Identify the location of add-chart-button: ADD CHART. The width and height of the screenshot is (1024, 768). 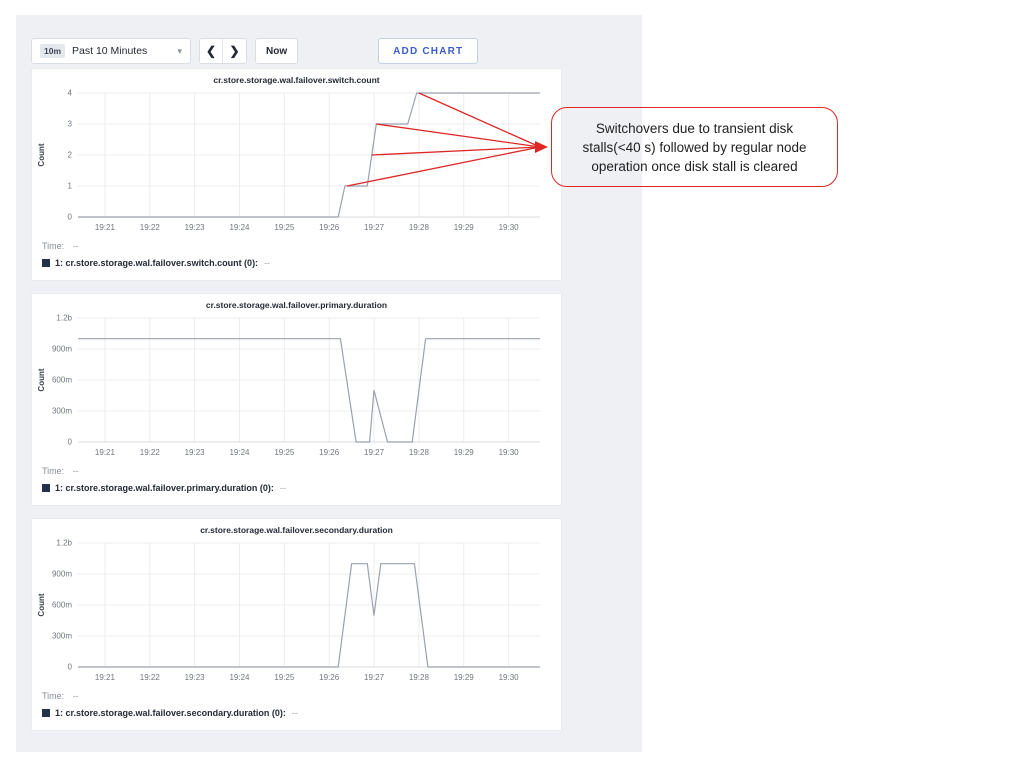
(428, 51).